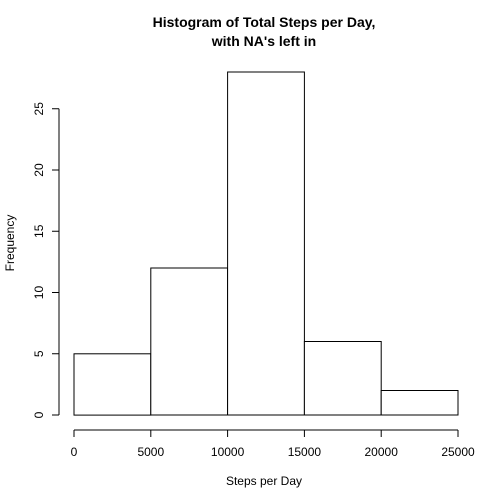 The image size is (504, 504). What do you see at coordinates (382, 452) in the screenshot?
I see `x-tick-label: 20000` at bounding box center [382, 452].